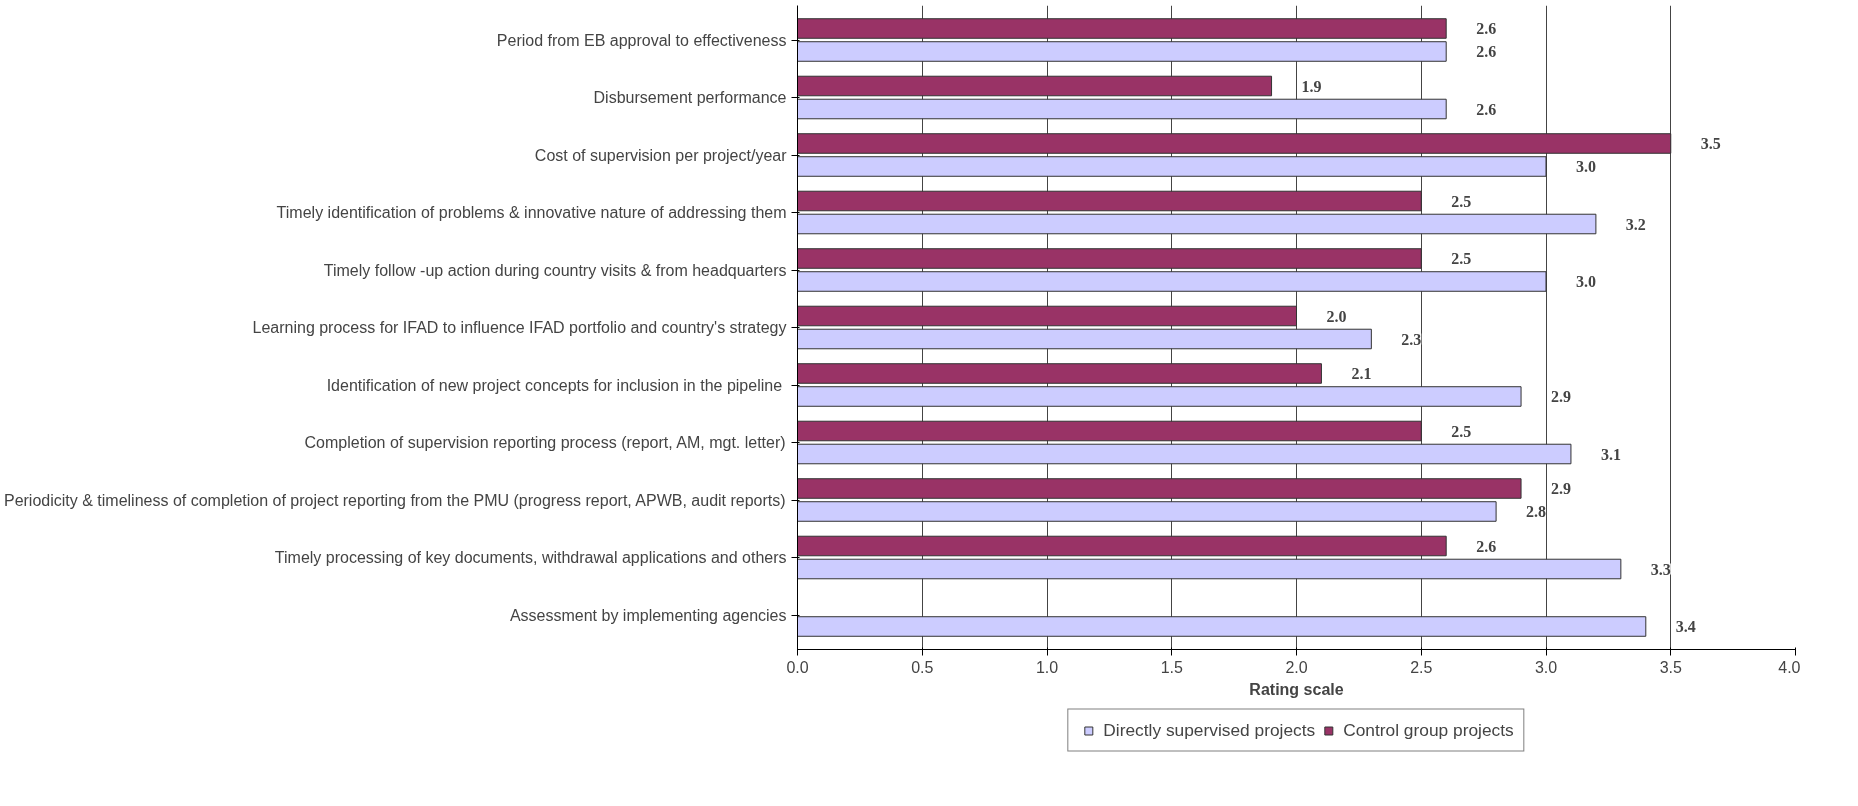  Describe the element at coordinates (1361, 373) in the screenshot. I see `data-label: 2.1` at that location.